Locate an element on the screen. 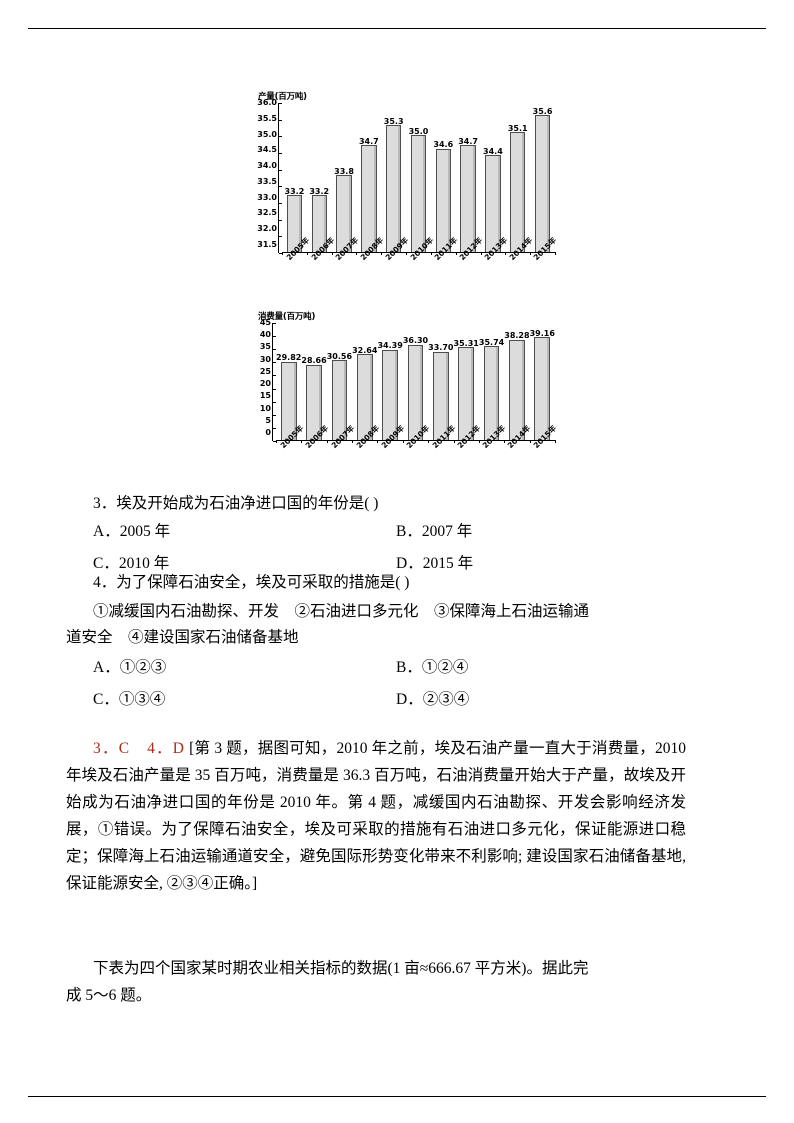  bar: 35.6 is located at coordinates (542, 179).